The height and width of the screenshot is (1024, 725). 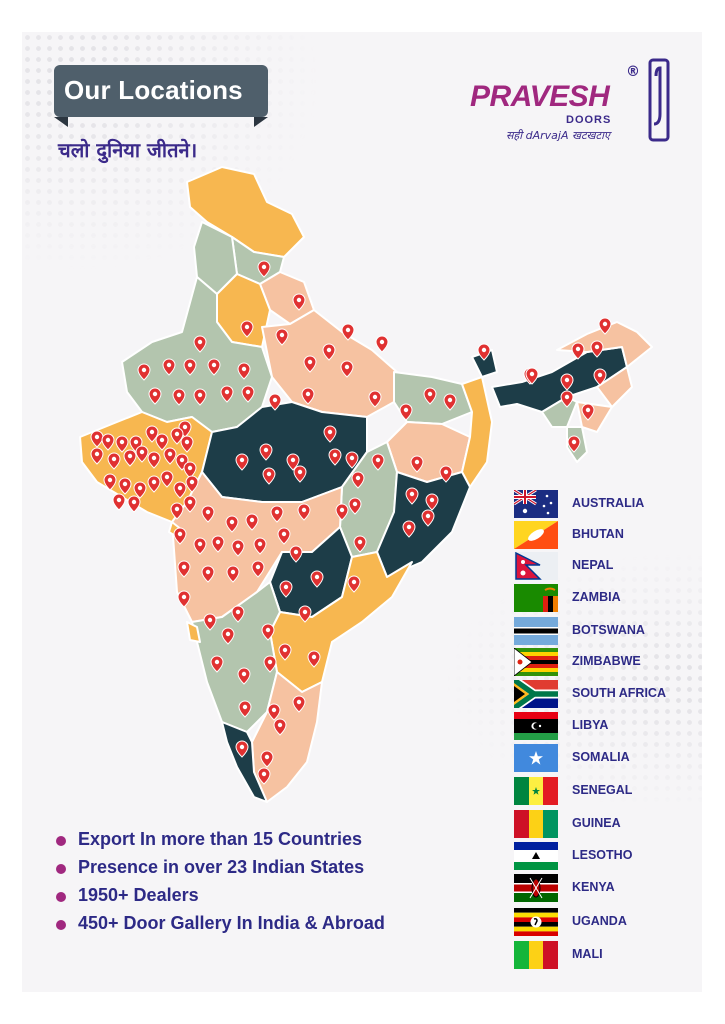 I want to click on country-row-guinea: GUINEA, so click(x=604, y=824).